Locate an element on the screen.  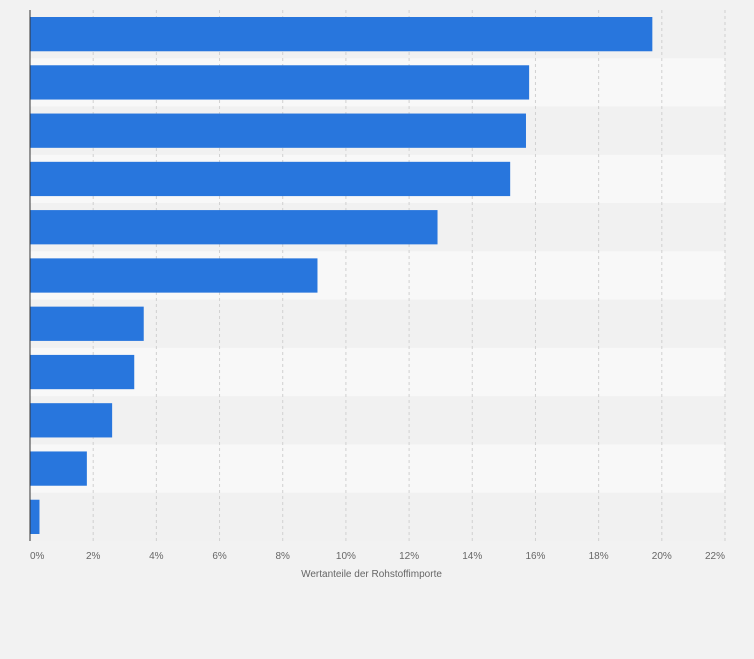
x-tick-label: 12% is located at coordinates (409, 556).